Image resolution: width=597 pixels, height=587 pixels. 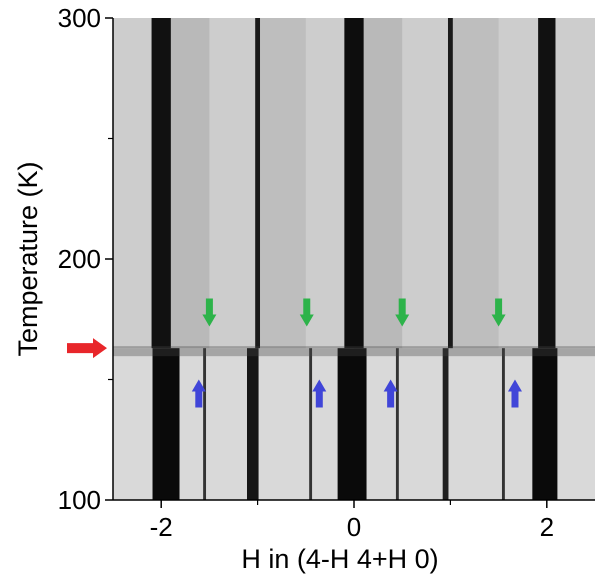 What do you see at coordinates (354, 527) in the screenshot?
I see `x-tick-label: 0` at bounding box center [354, 527].